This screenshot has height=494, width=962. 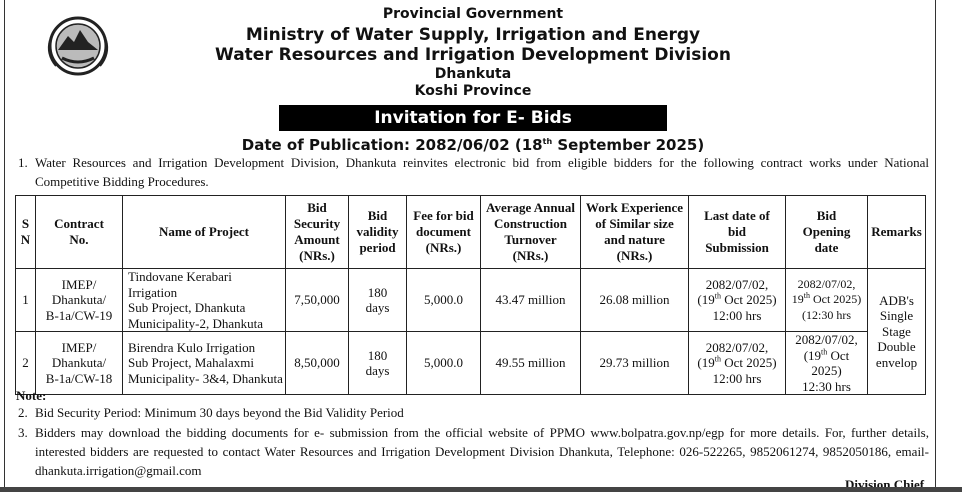 I want to click on cell-line: days, so click(x=377, y=370).